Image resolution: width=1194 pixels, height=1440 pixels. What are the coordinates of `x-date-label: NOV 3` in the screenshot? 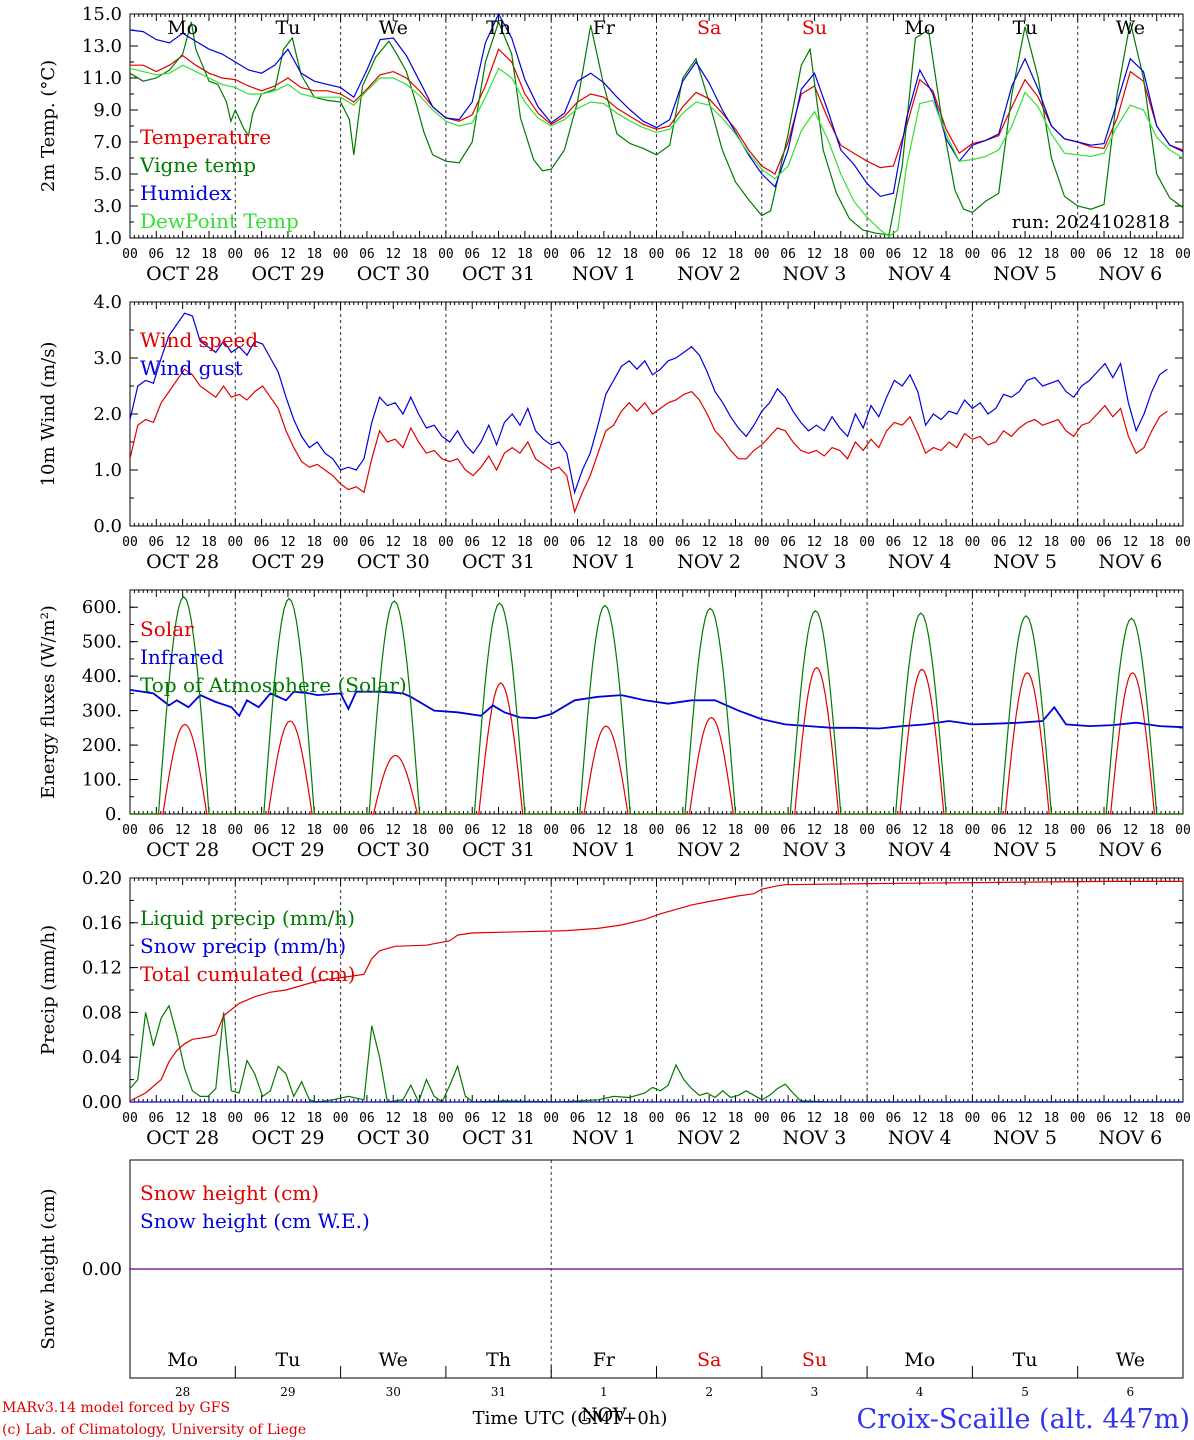 It's located at (815, 274).